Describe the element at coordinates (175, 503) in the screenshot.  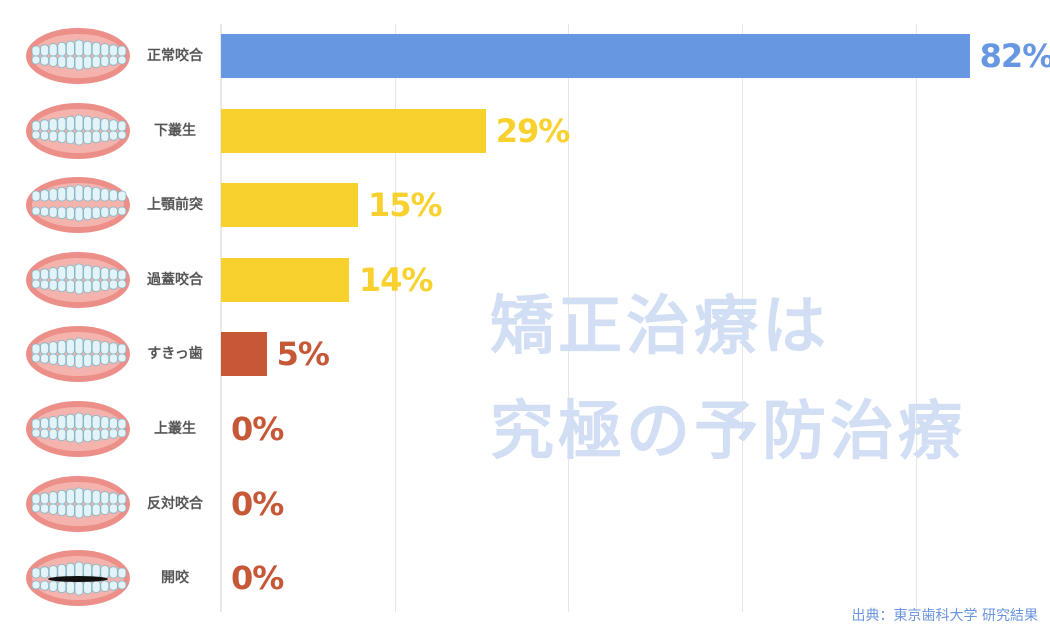
I see `category-label: 反対咬合` at that location.